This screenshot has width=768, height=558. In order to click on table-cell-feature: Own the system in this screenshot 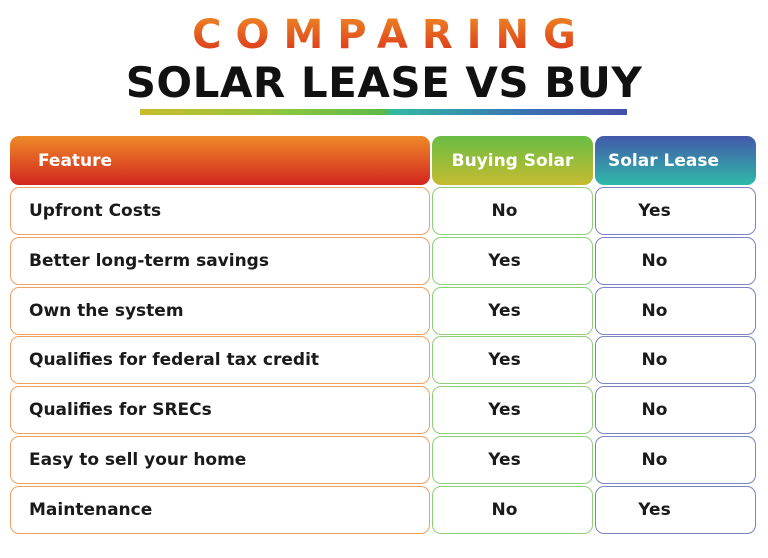, I will do `click(220, 310)`.